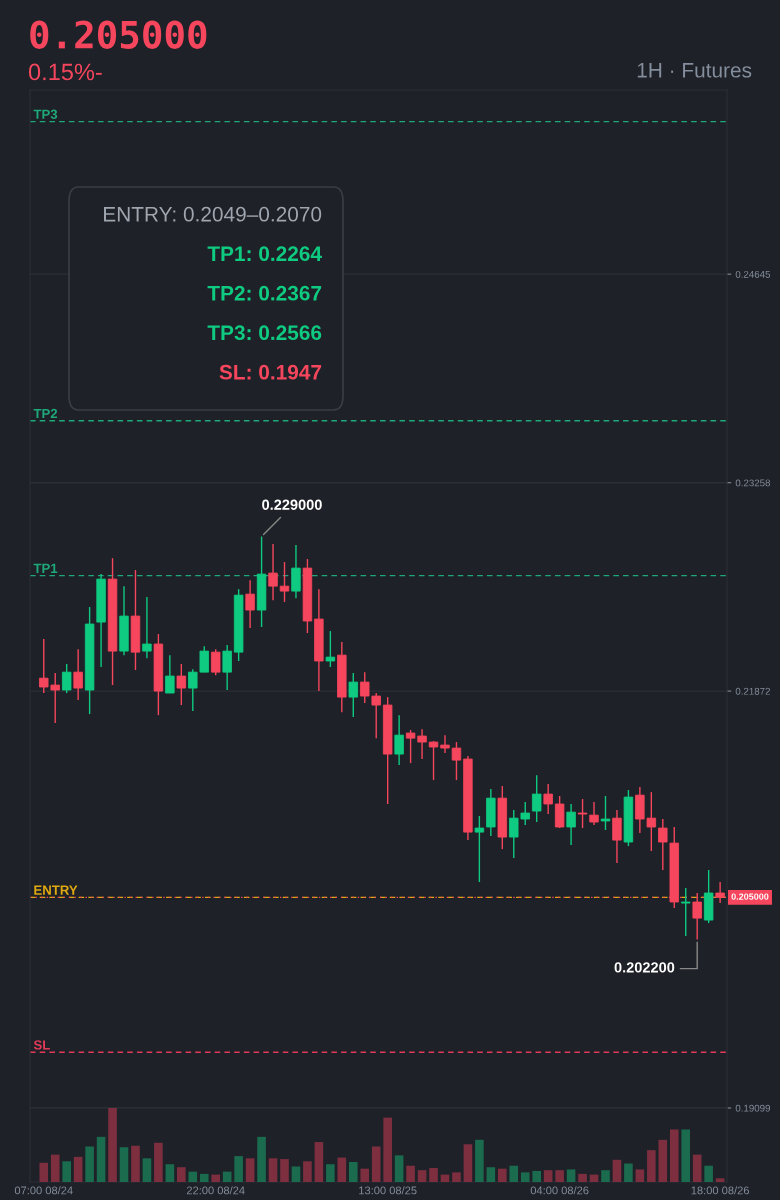 The image size is (780, 1200). I want to click on y-tick-label: 0.23258, so click(753, 483).